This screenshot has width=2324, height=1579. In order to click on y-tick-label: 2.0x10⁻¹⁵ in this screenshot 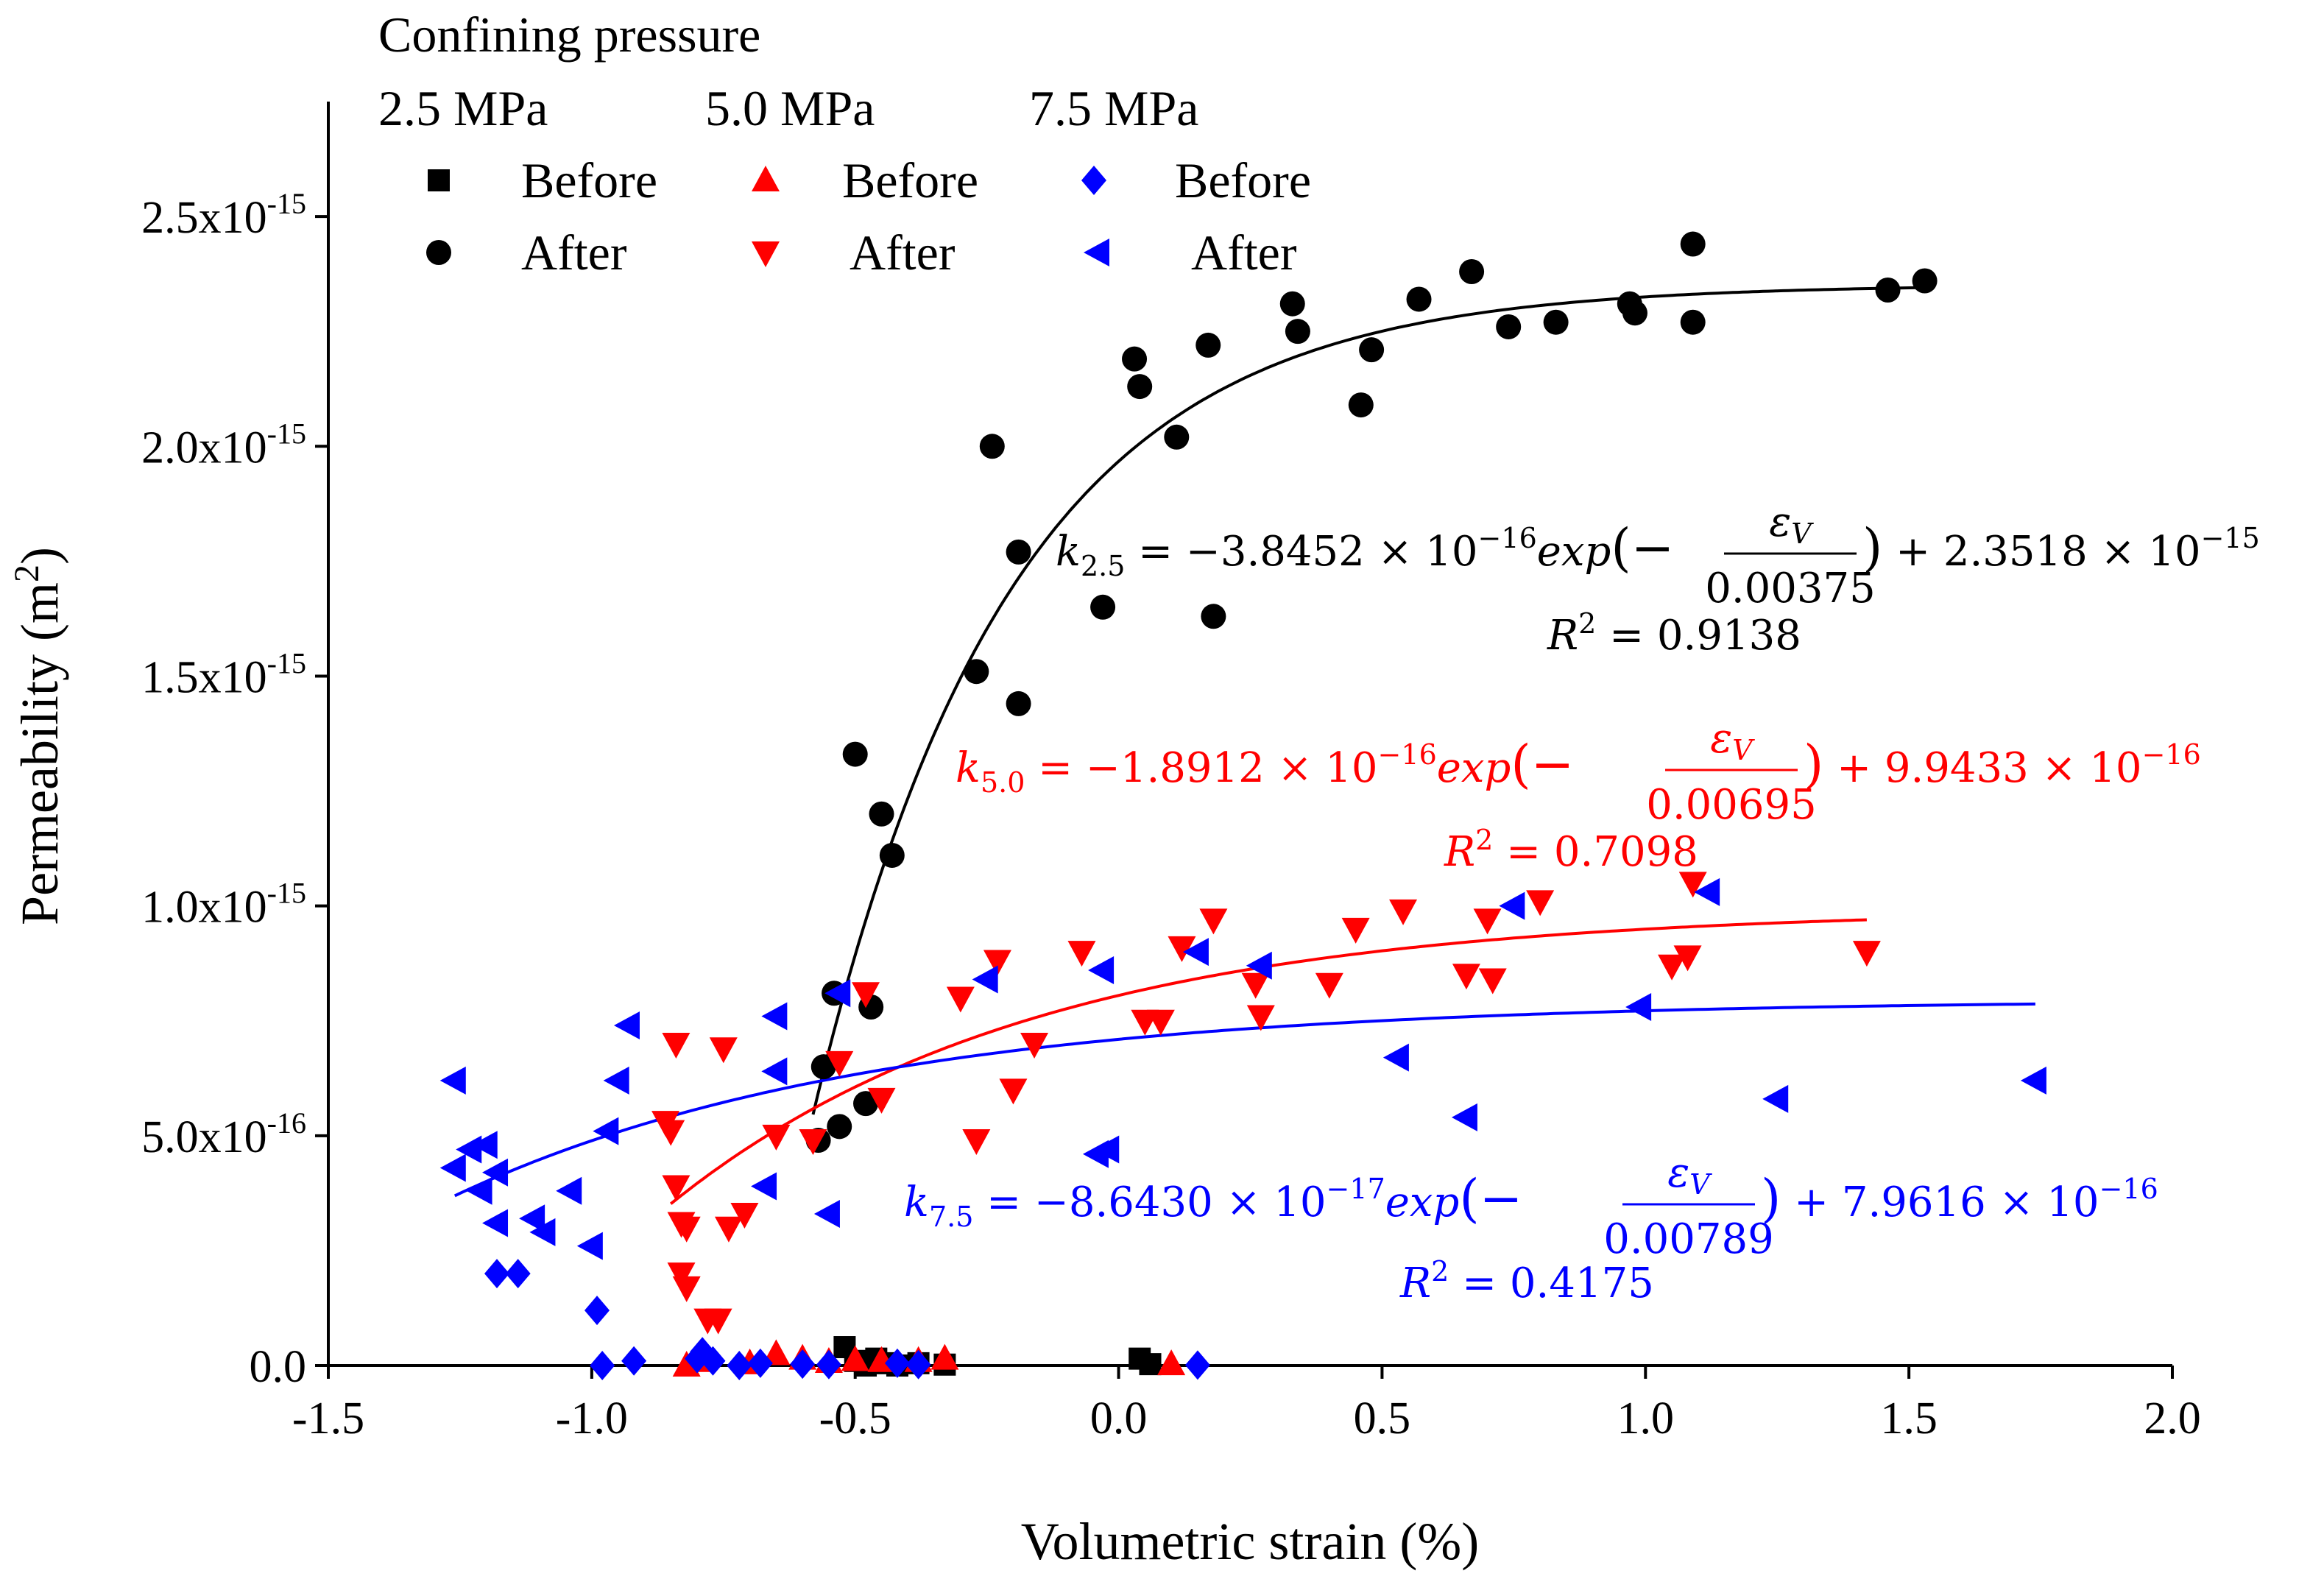, I will do `click(223, 445)`.